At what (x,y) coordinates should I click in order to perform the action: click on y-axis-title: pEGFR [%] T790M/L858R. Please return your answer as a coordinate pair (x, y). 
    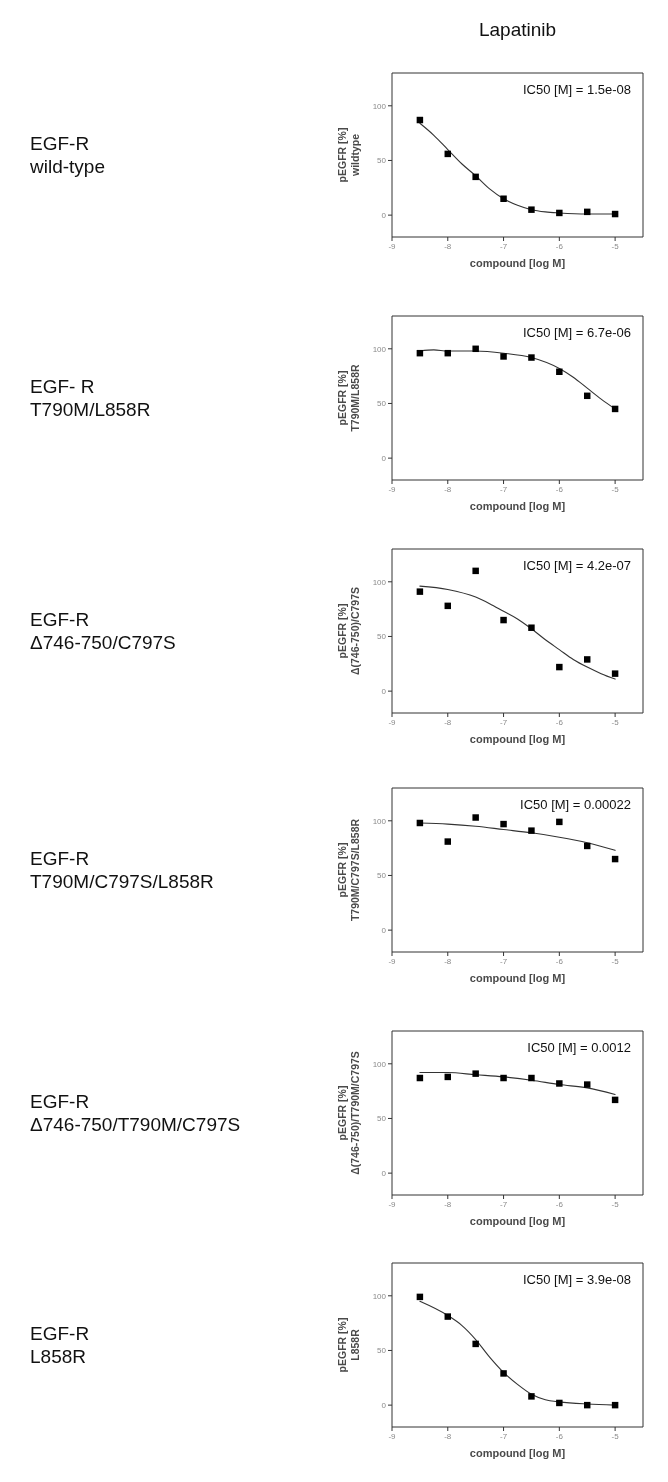
    Looking at the image, I should click on (348, 398).